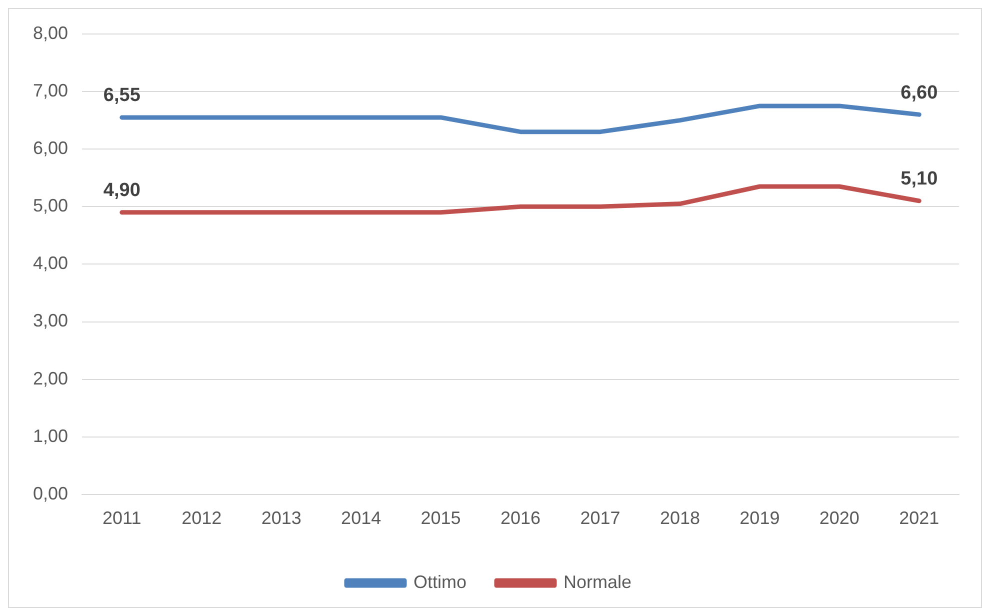  What do you see at coordinates (50, 378) in the screenshot?
I see `y-tick-label: 2,00` at bounding box center [50, 378].